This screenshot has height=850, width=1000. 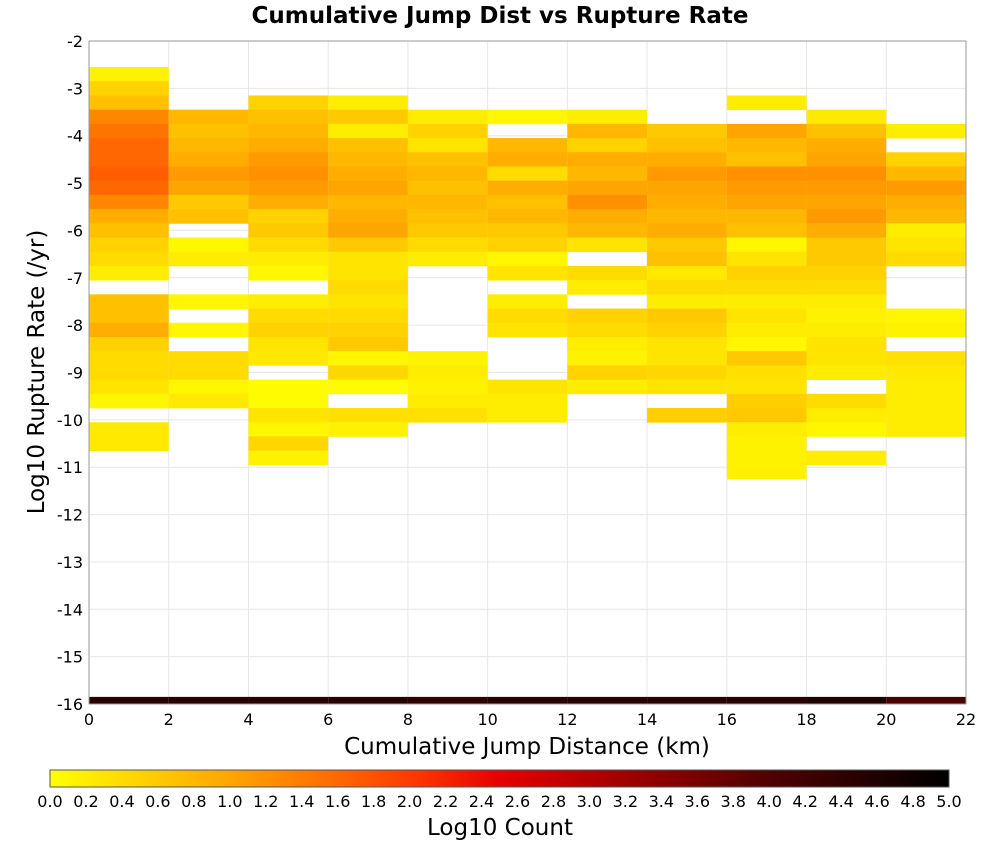 What do you see at coordinates (70, 609) in the screenshot?
I see `y-tick-label: -14` at bounding box center [70, 609].